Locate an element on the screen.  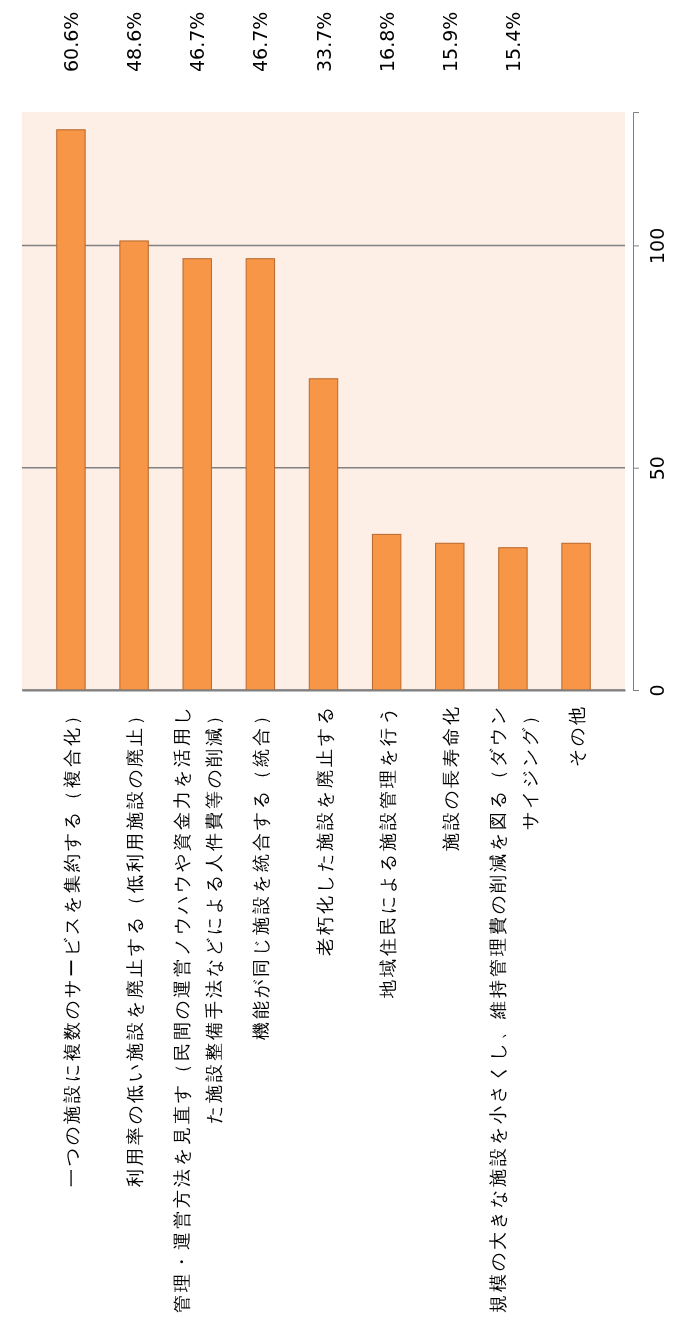
x-tick-label: 一つの施設に複数のサービスを集約する（複合化） is located at coordinates (71, 945).